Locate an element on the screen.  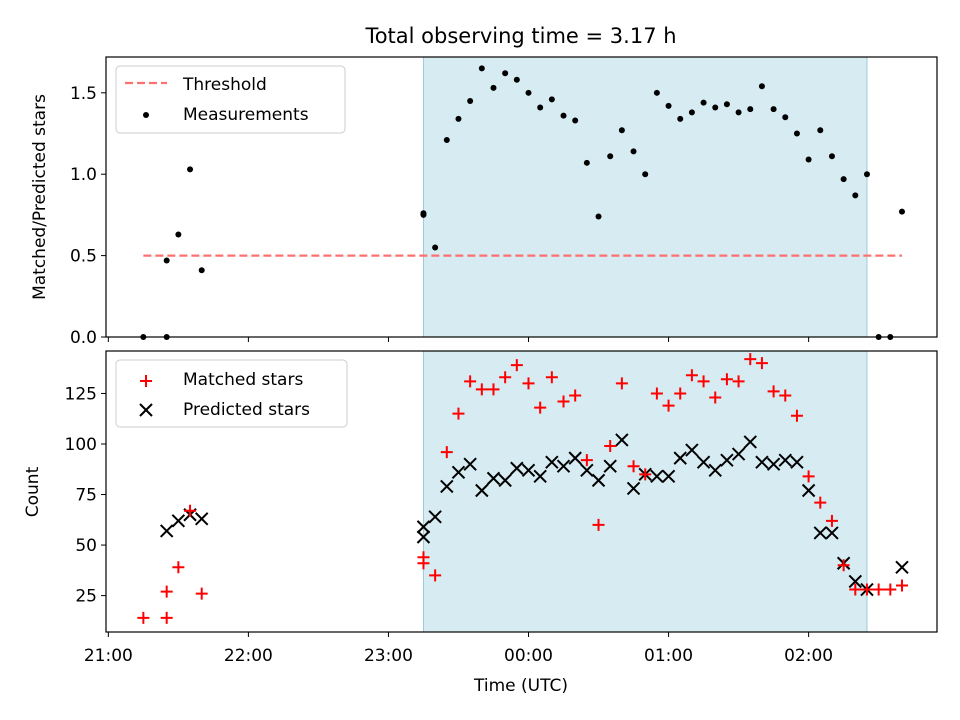
y-tick-label: 50 is located at coordinates (86, 546).